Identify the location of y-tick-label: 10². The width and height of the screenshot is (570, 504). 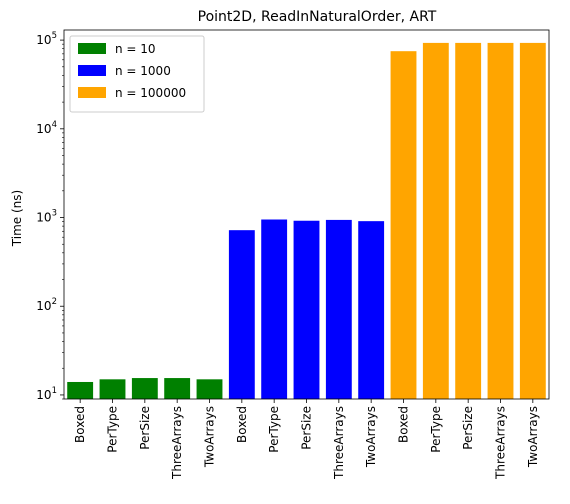
(46, 305).